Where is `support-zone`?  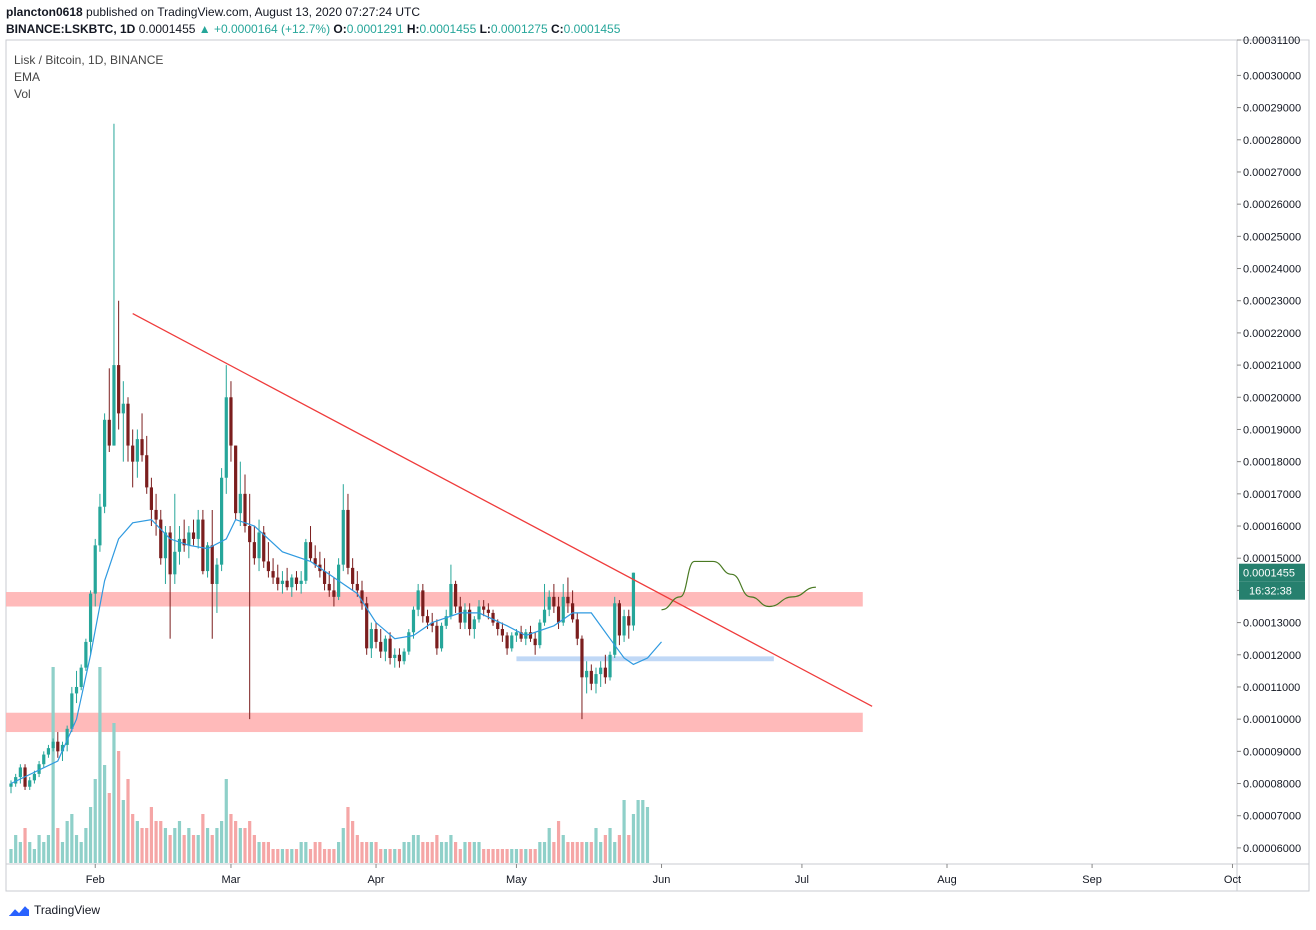
support-zone is located at coordinates (434, 722).